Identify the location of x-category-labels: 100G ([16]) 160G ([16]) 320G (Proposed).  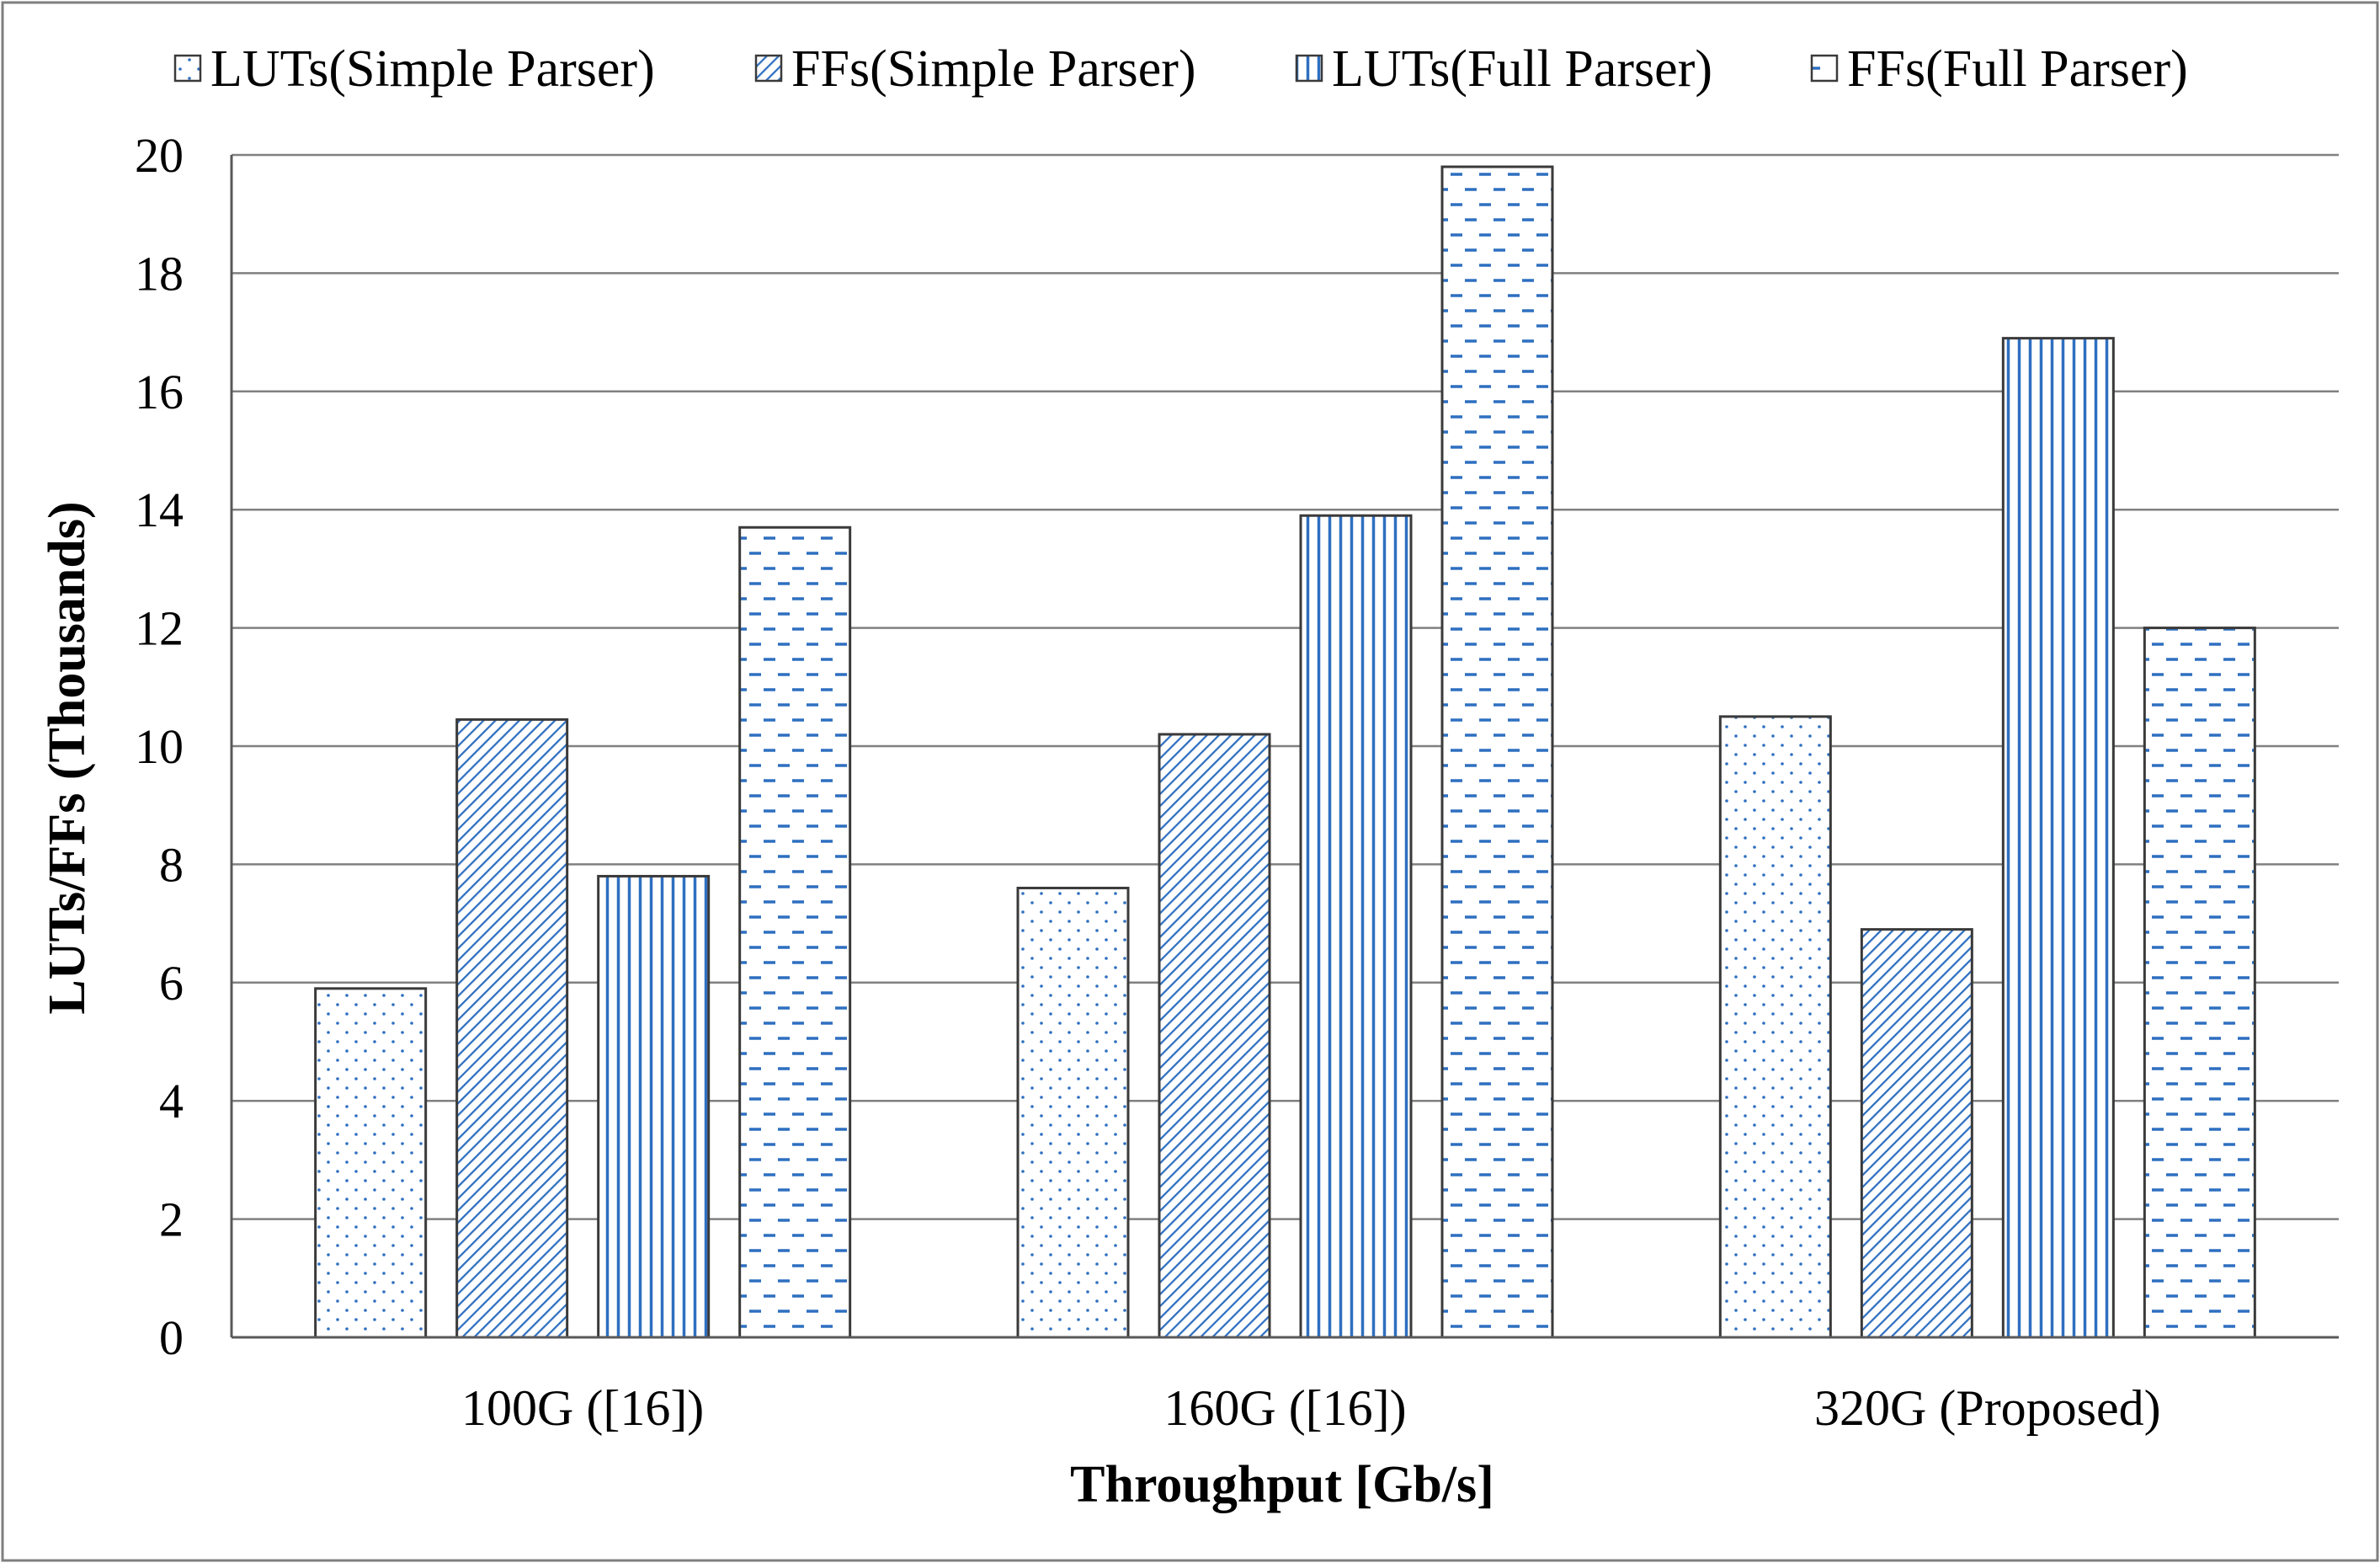
(1311, 1408).